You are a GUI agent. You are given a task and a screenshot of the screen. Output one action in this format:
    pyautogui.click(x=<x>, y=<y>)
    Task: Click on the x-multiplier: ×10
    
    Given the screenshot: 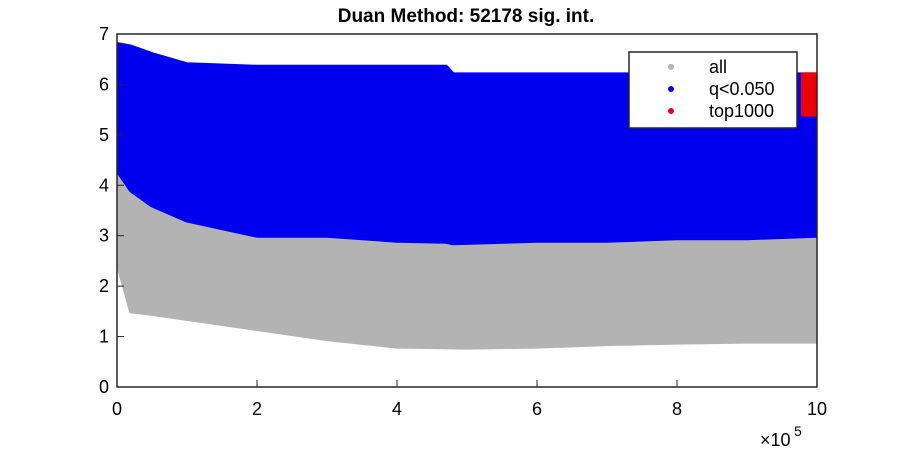 What is the action you would take?
    pyautogui.click(x=775, y=440)
    